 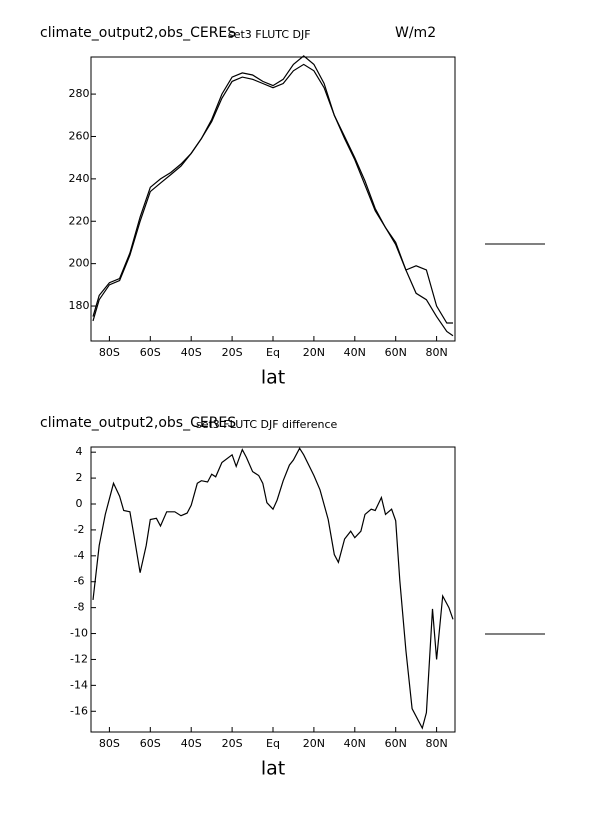 I want to click on chart-subtitle: set3 FLUTC DJF, so click(x=269, y=34).